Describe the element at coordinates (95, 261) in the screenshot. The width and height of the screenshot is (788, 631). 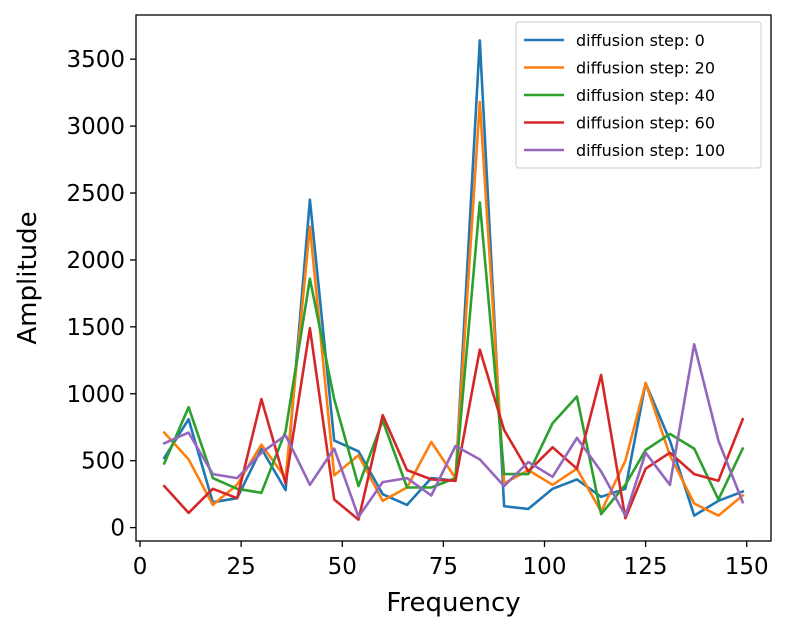
I see `y-tick-label: 2000` at that location.